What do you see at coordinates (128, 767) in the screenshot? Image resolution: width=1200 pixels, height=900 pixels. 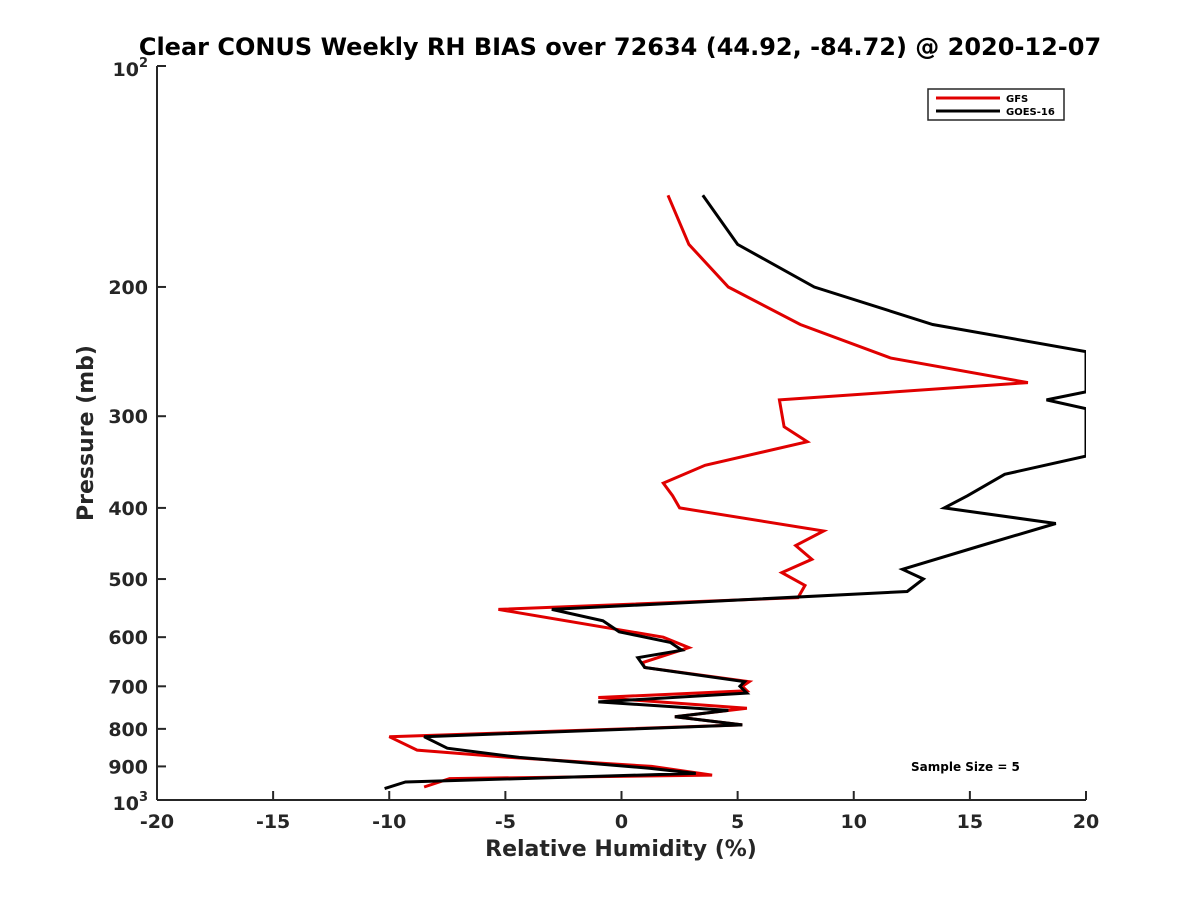 I see `y-tick-label: 900` at bounding box center [128, 767].